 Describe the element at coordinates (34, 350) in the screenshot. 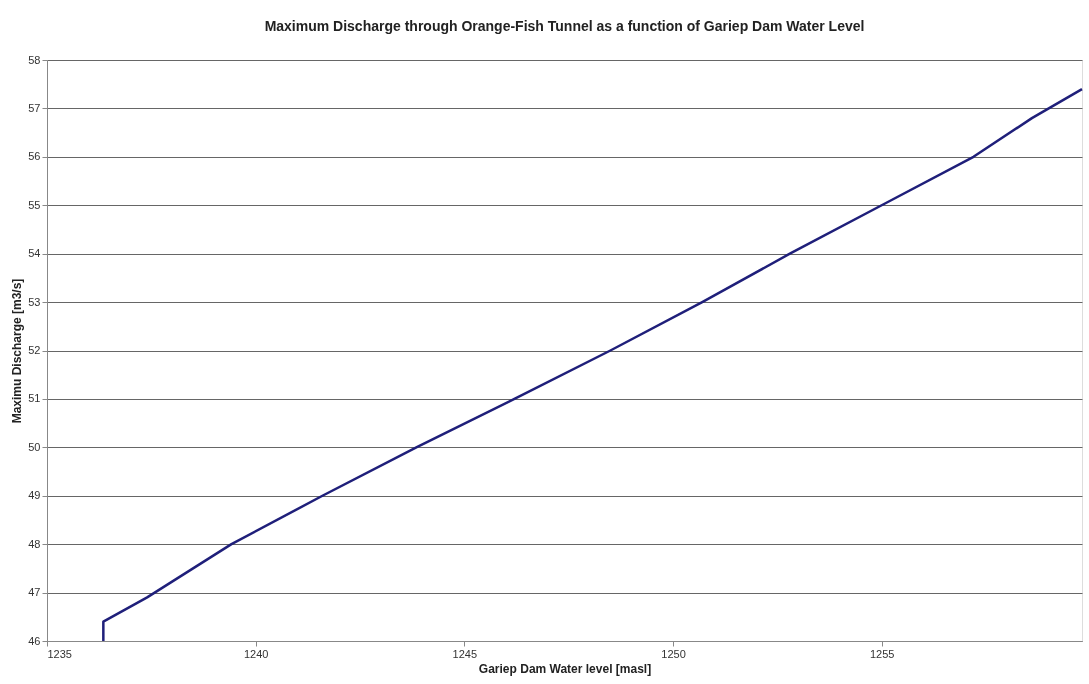

I see `y-tick-label: 52` at that location.